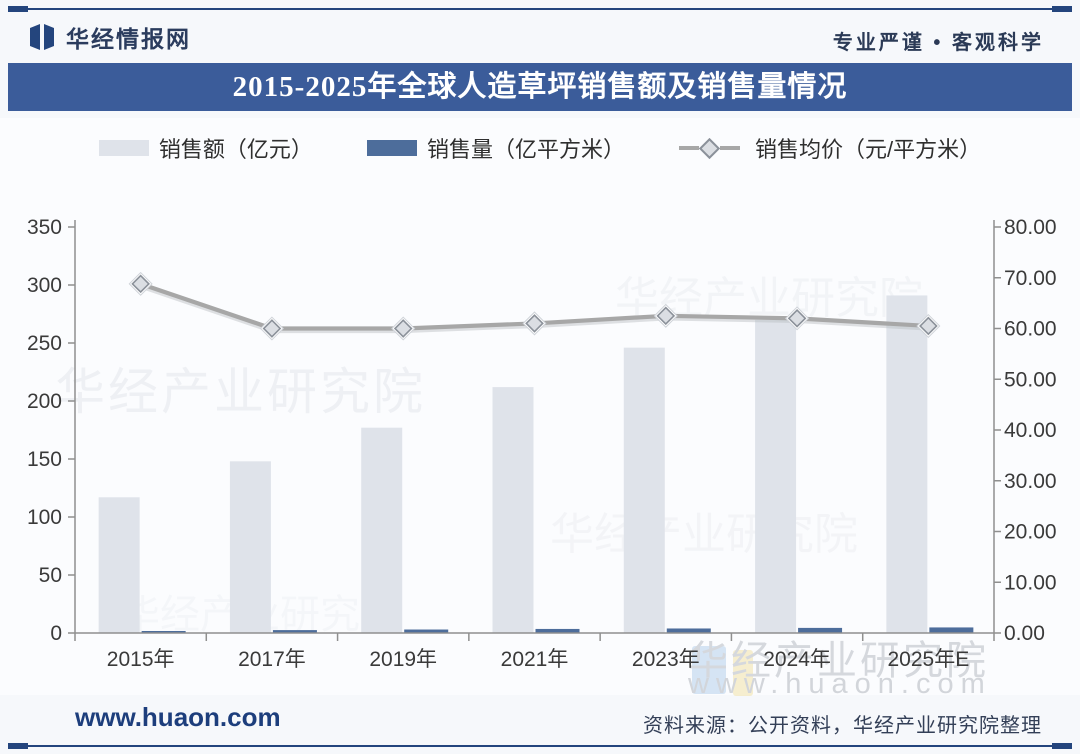  Describe the element at coordinates (18, 746) in the screenshot. I see `bottom-rule-left-dash` at that location.